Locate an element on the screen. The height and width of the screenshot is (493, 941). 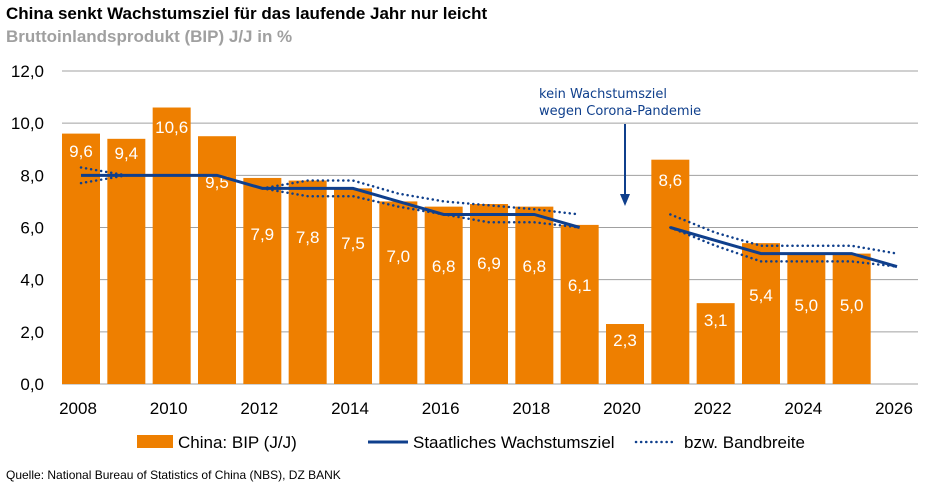
bar-data-label: 3,1 is located at coordinates (716, 320).